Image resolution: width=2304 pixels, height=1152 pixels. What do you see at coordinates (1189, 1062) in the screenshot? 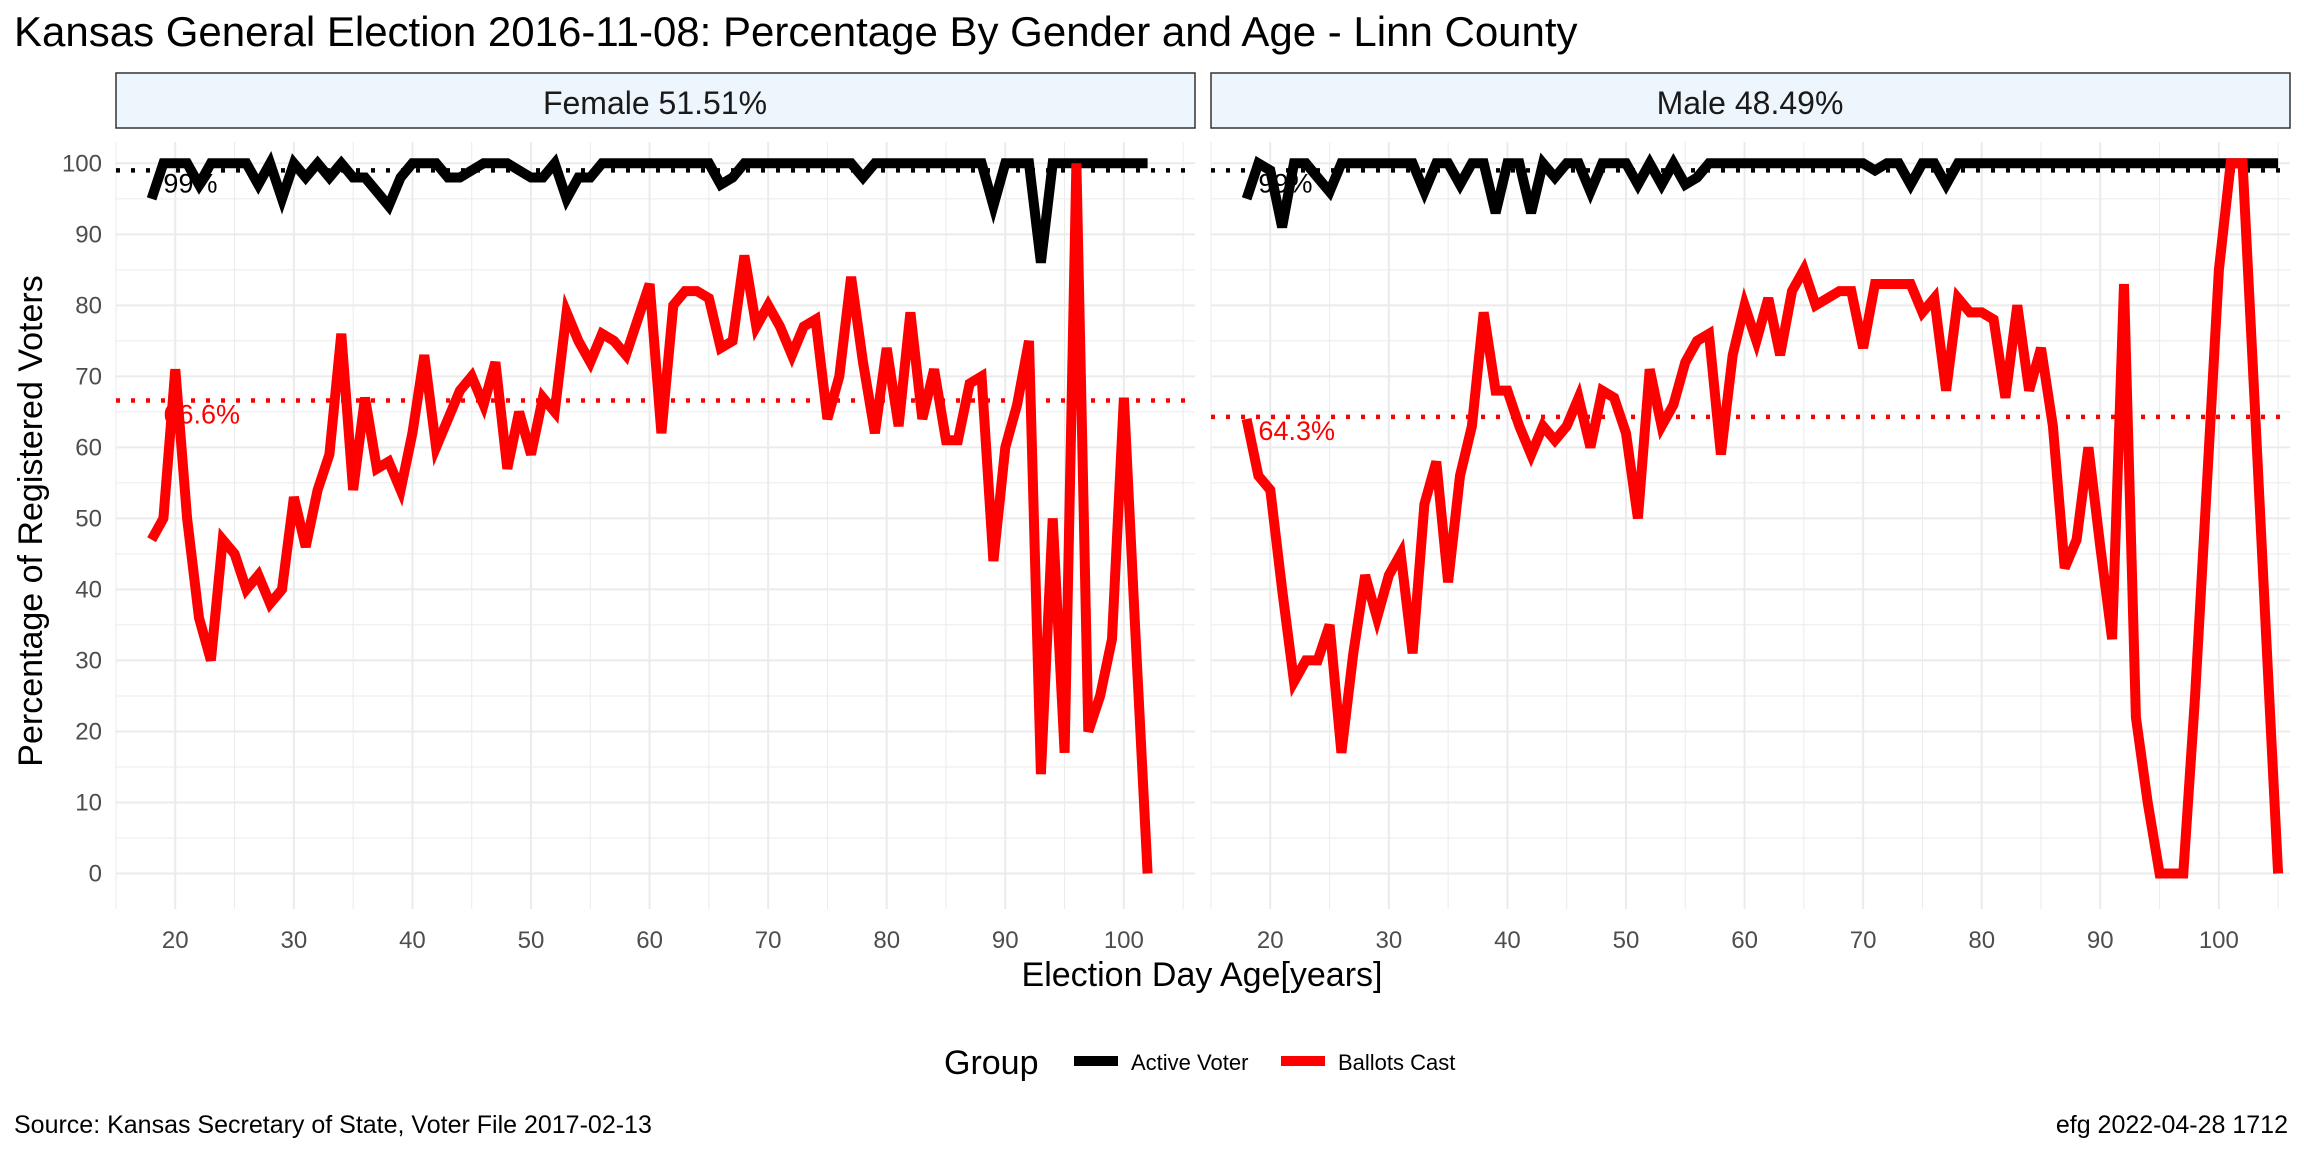
I see `legend-label-active: Active Voter` at bounding box center [1189, 1062].